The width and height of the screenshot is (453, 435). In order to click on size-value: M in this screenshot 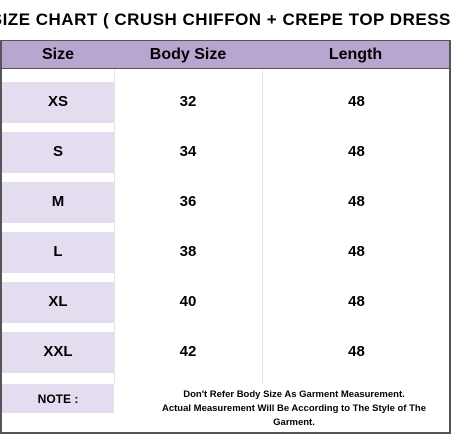, I will do `click(58, 201)`.